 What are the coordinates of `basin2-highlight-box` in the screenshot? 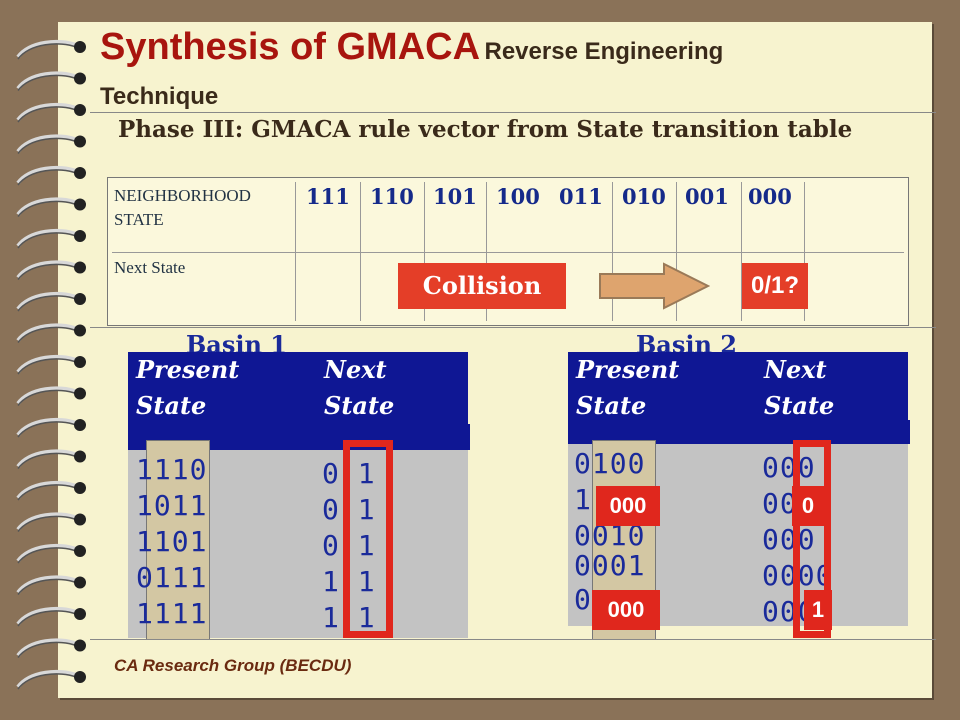 It's located at (812, 539).